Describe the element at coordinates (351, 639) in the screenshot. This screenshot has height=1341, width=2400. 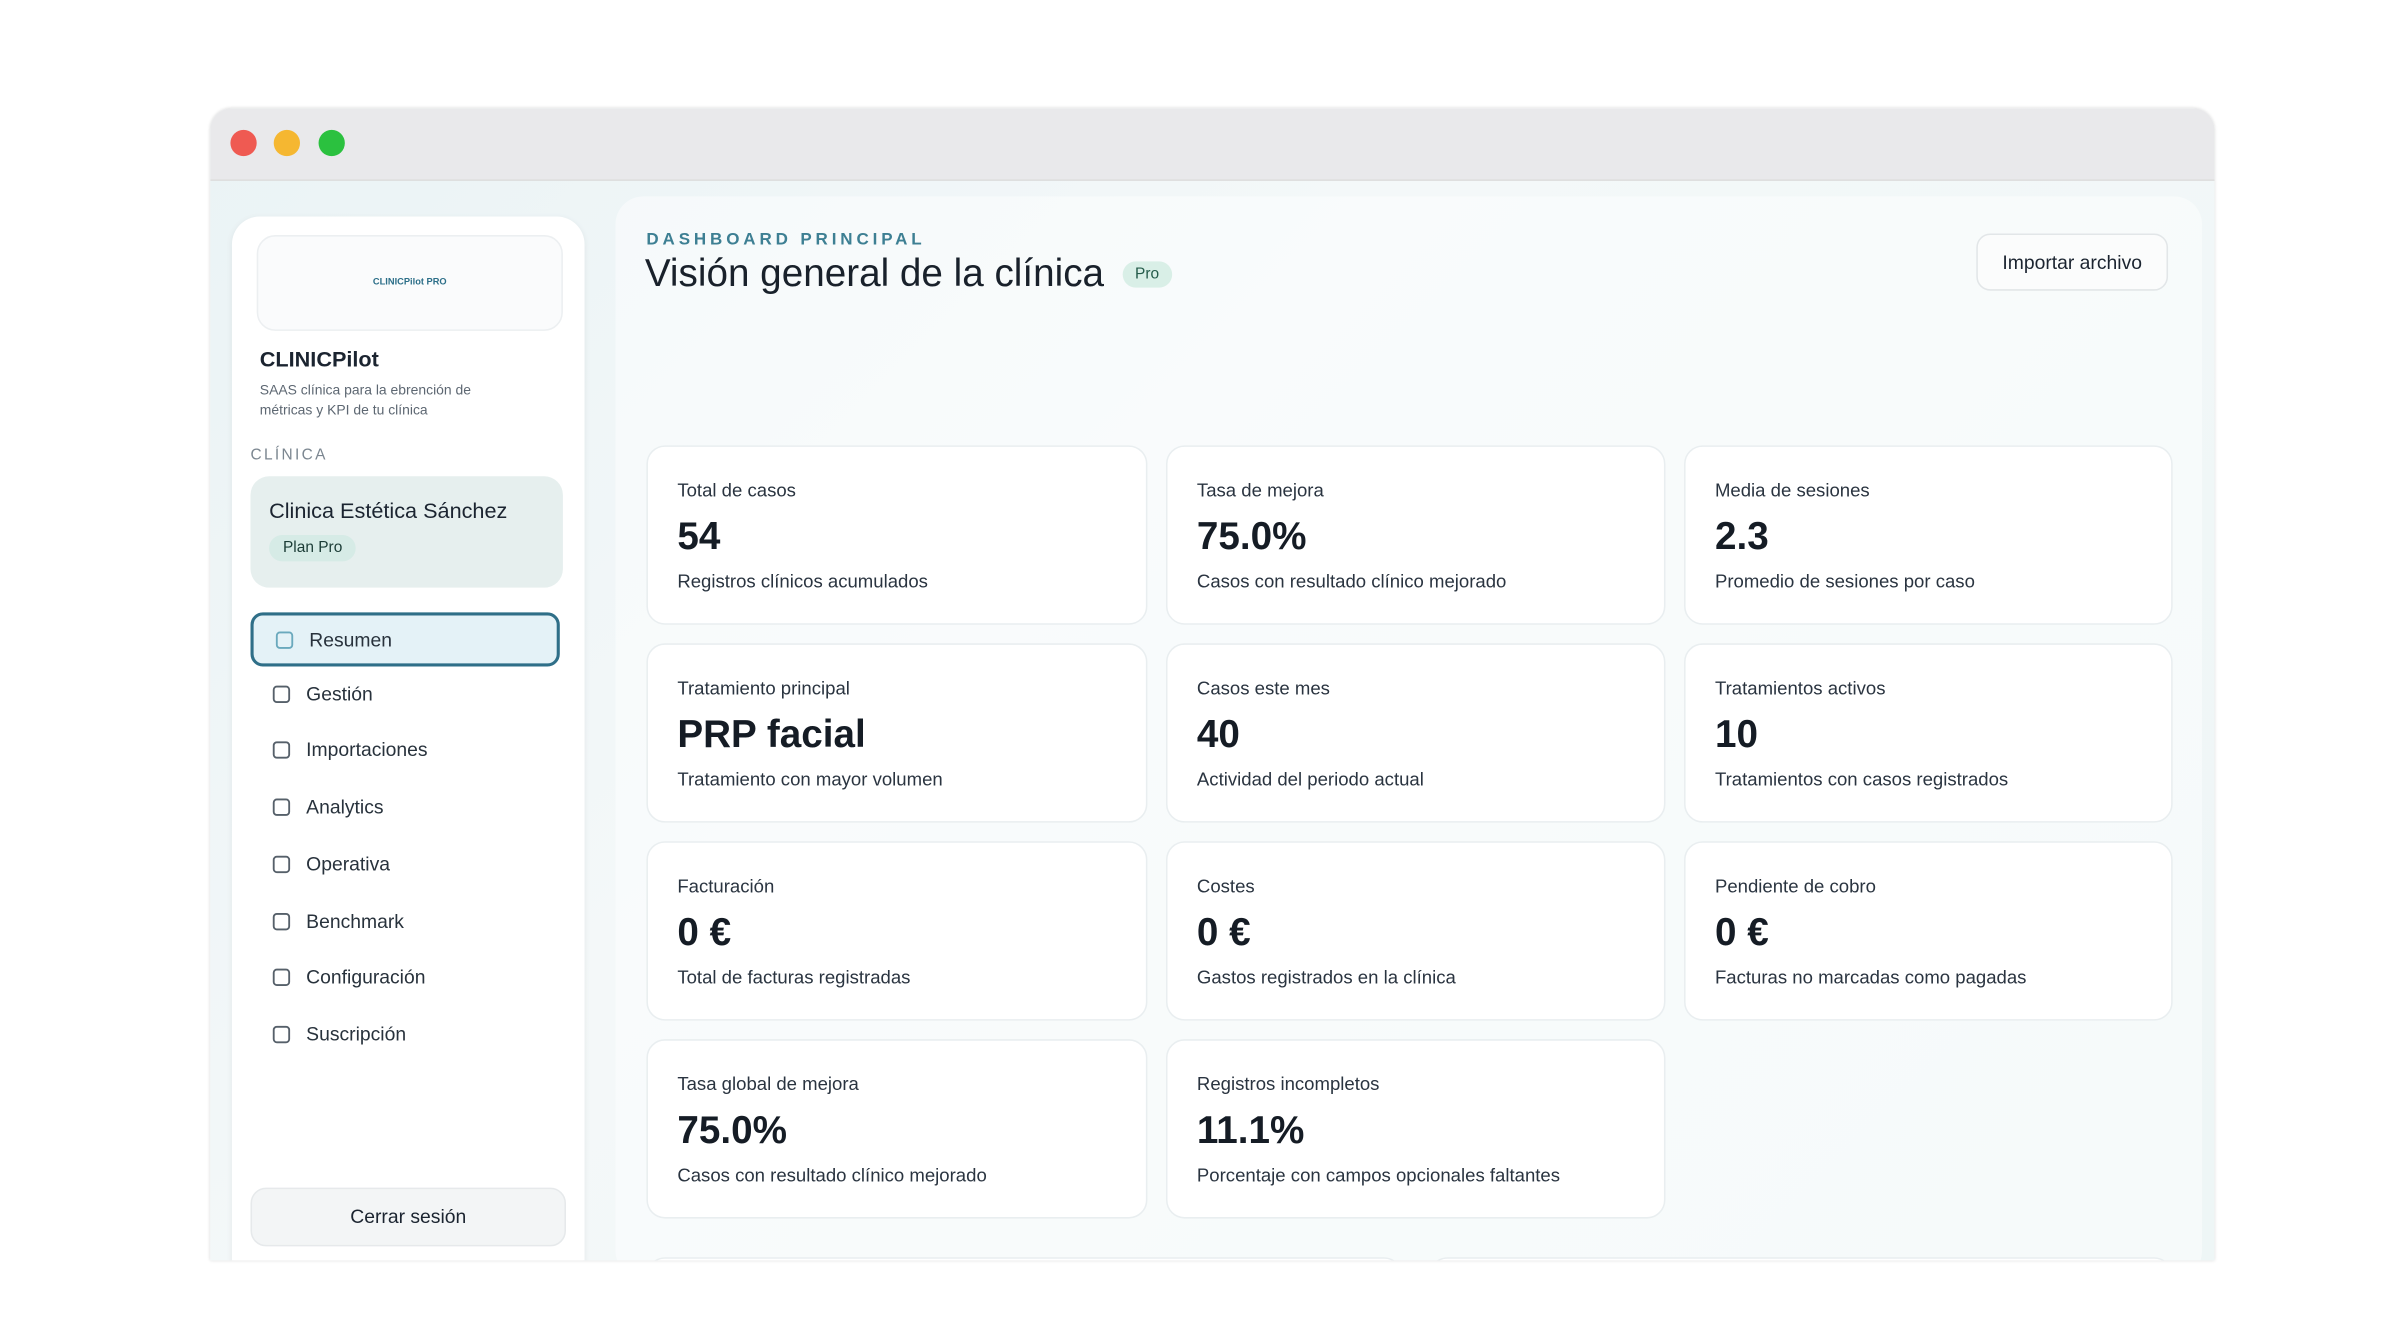
I see `nav-label: Resumen` at that location.